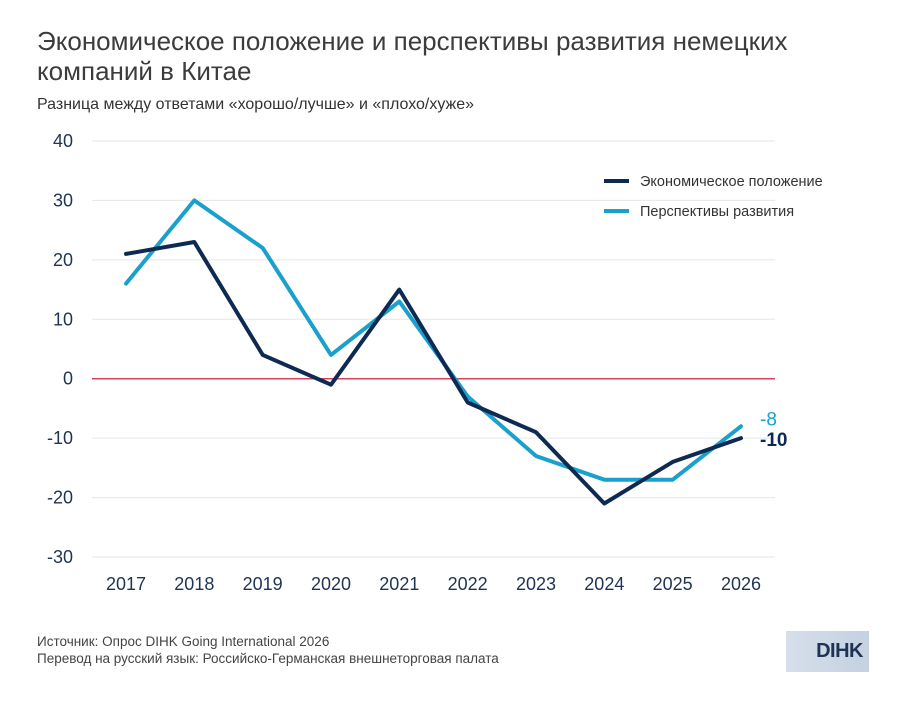 This screenshot has height=708, width=905. I want to click on legend-label-economic: Экономическое положение, so click(731, 182).